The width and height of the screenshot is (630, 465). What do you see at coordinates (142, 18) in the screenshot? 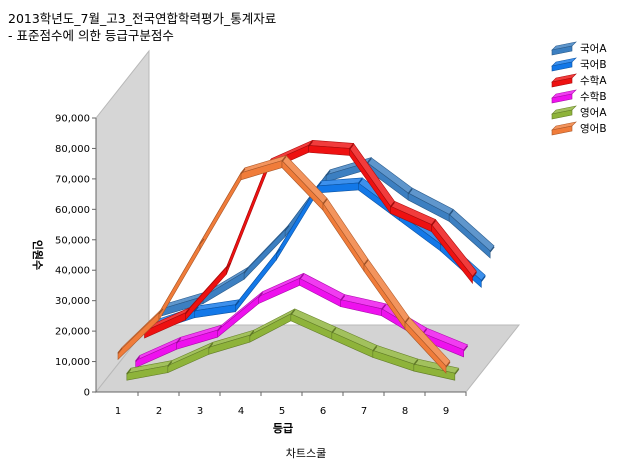
I see `chart-title: 2013학년도_7월_고3_전국연합학력평가_통계자료` at bounding box center [142, 18].